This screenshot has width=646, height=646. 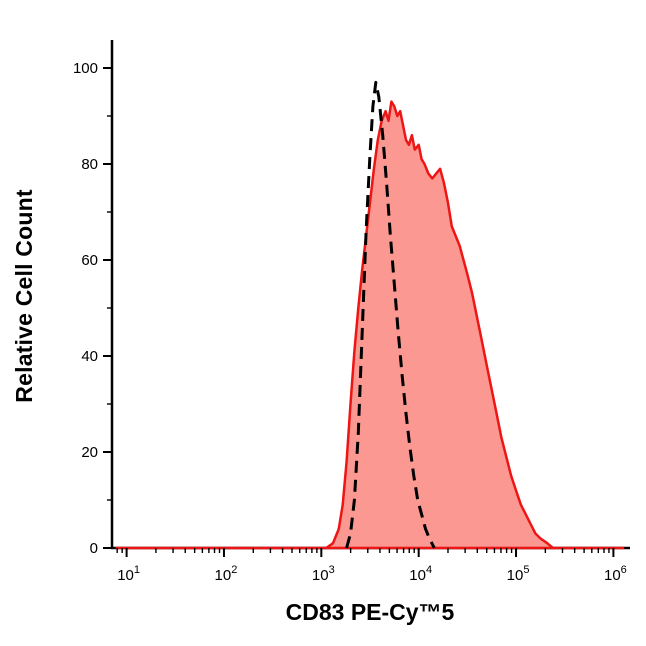 What do you see at coordinates (94, 548) in the screenshot?
I see `y-tick-label: 0` at bounding box center [94, 548].